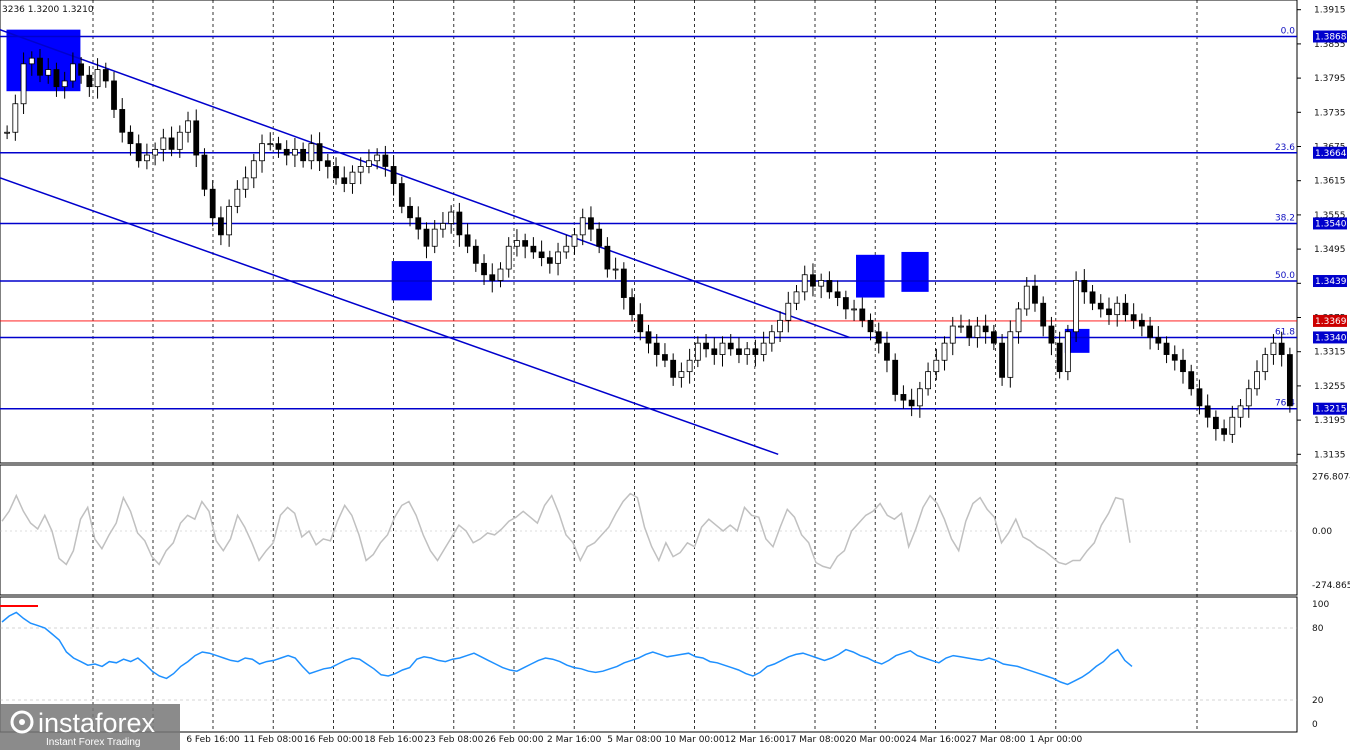 This screenshot has width=1350, height=750. Describe the element at coordinates (1330, 11) in the screenshot. I see `y-tick-label: 1.3915` at that location.